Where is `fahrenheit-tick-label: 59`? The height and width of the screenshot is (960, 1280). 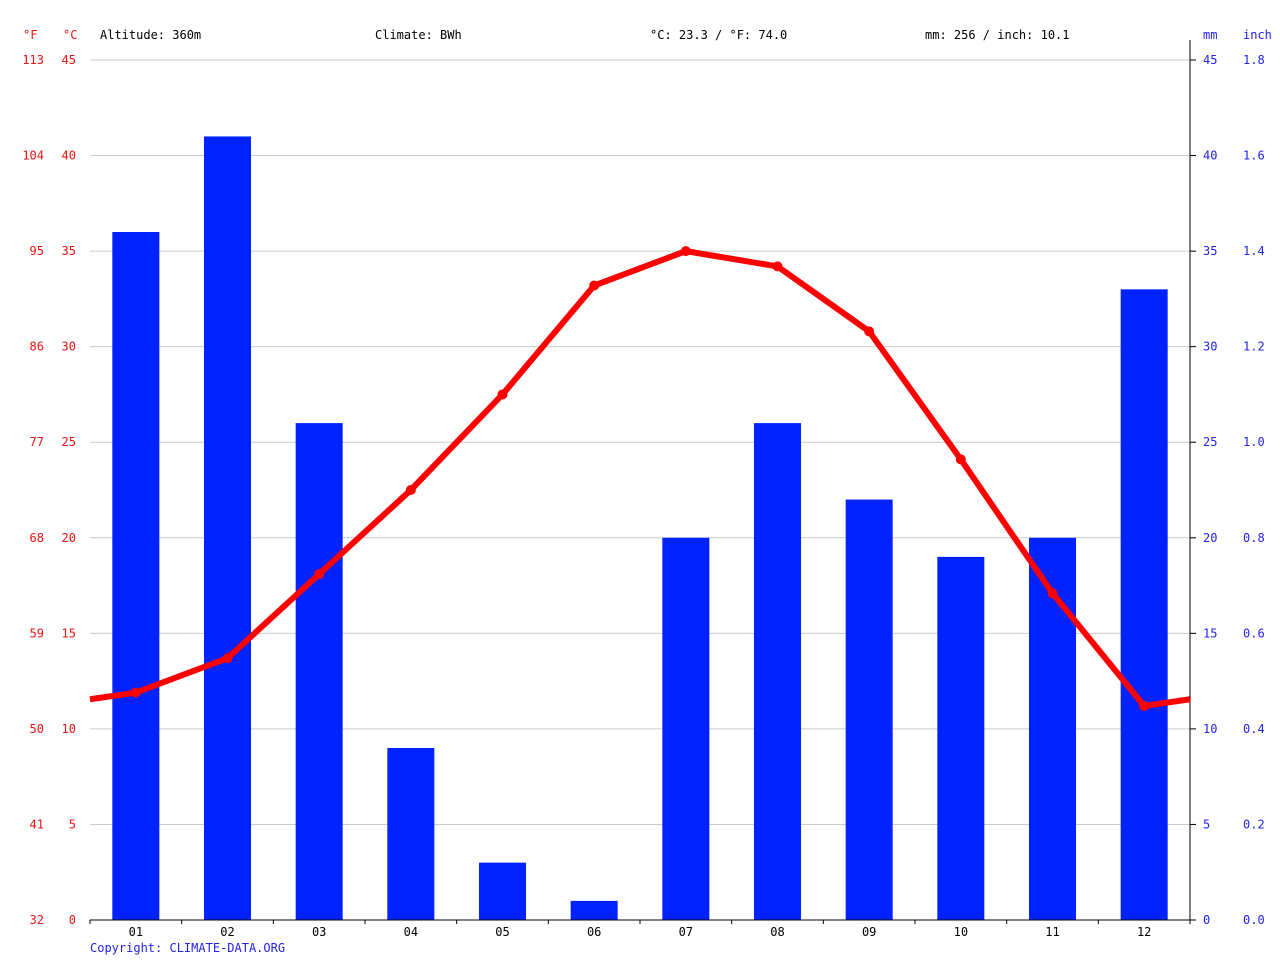 fahrenheit-tick-label: 59 is located at coordinates (37, 633).